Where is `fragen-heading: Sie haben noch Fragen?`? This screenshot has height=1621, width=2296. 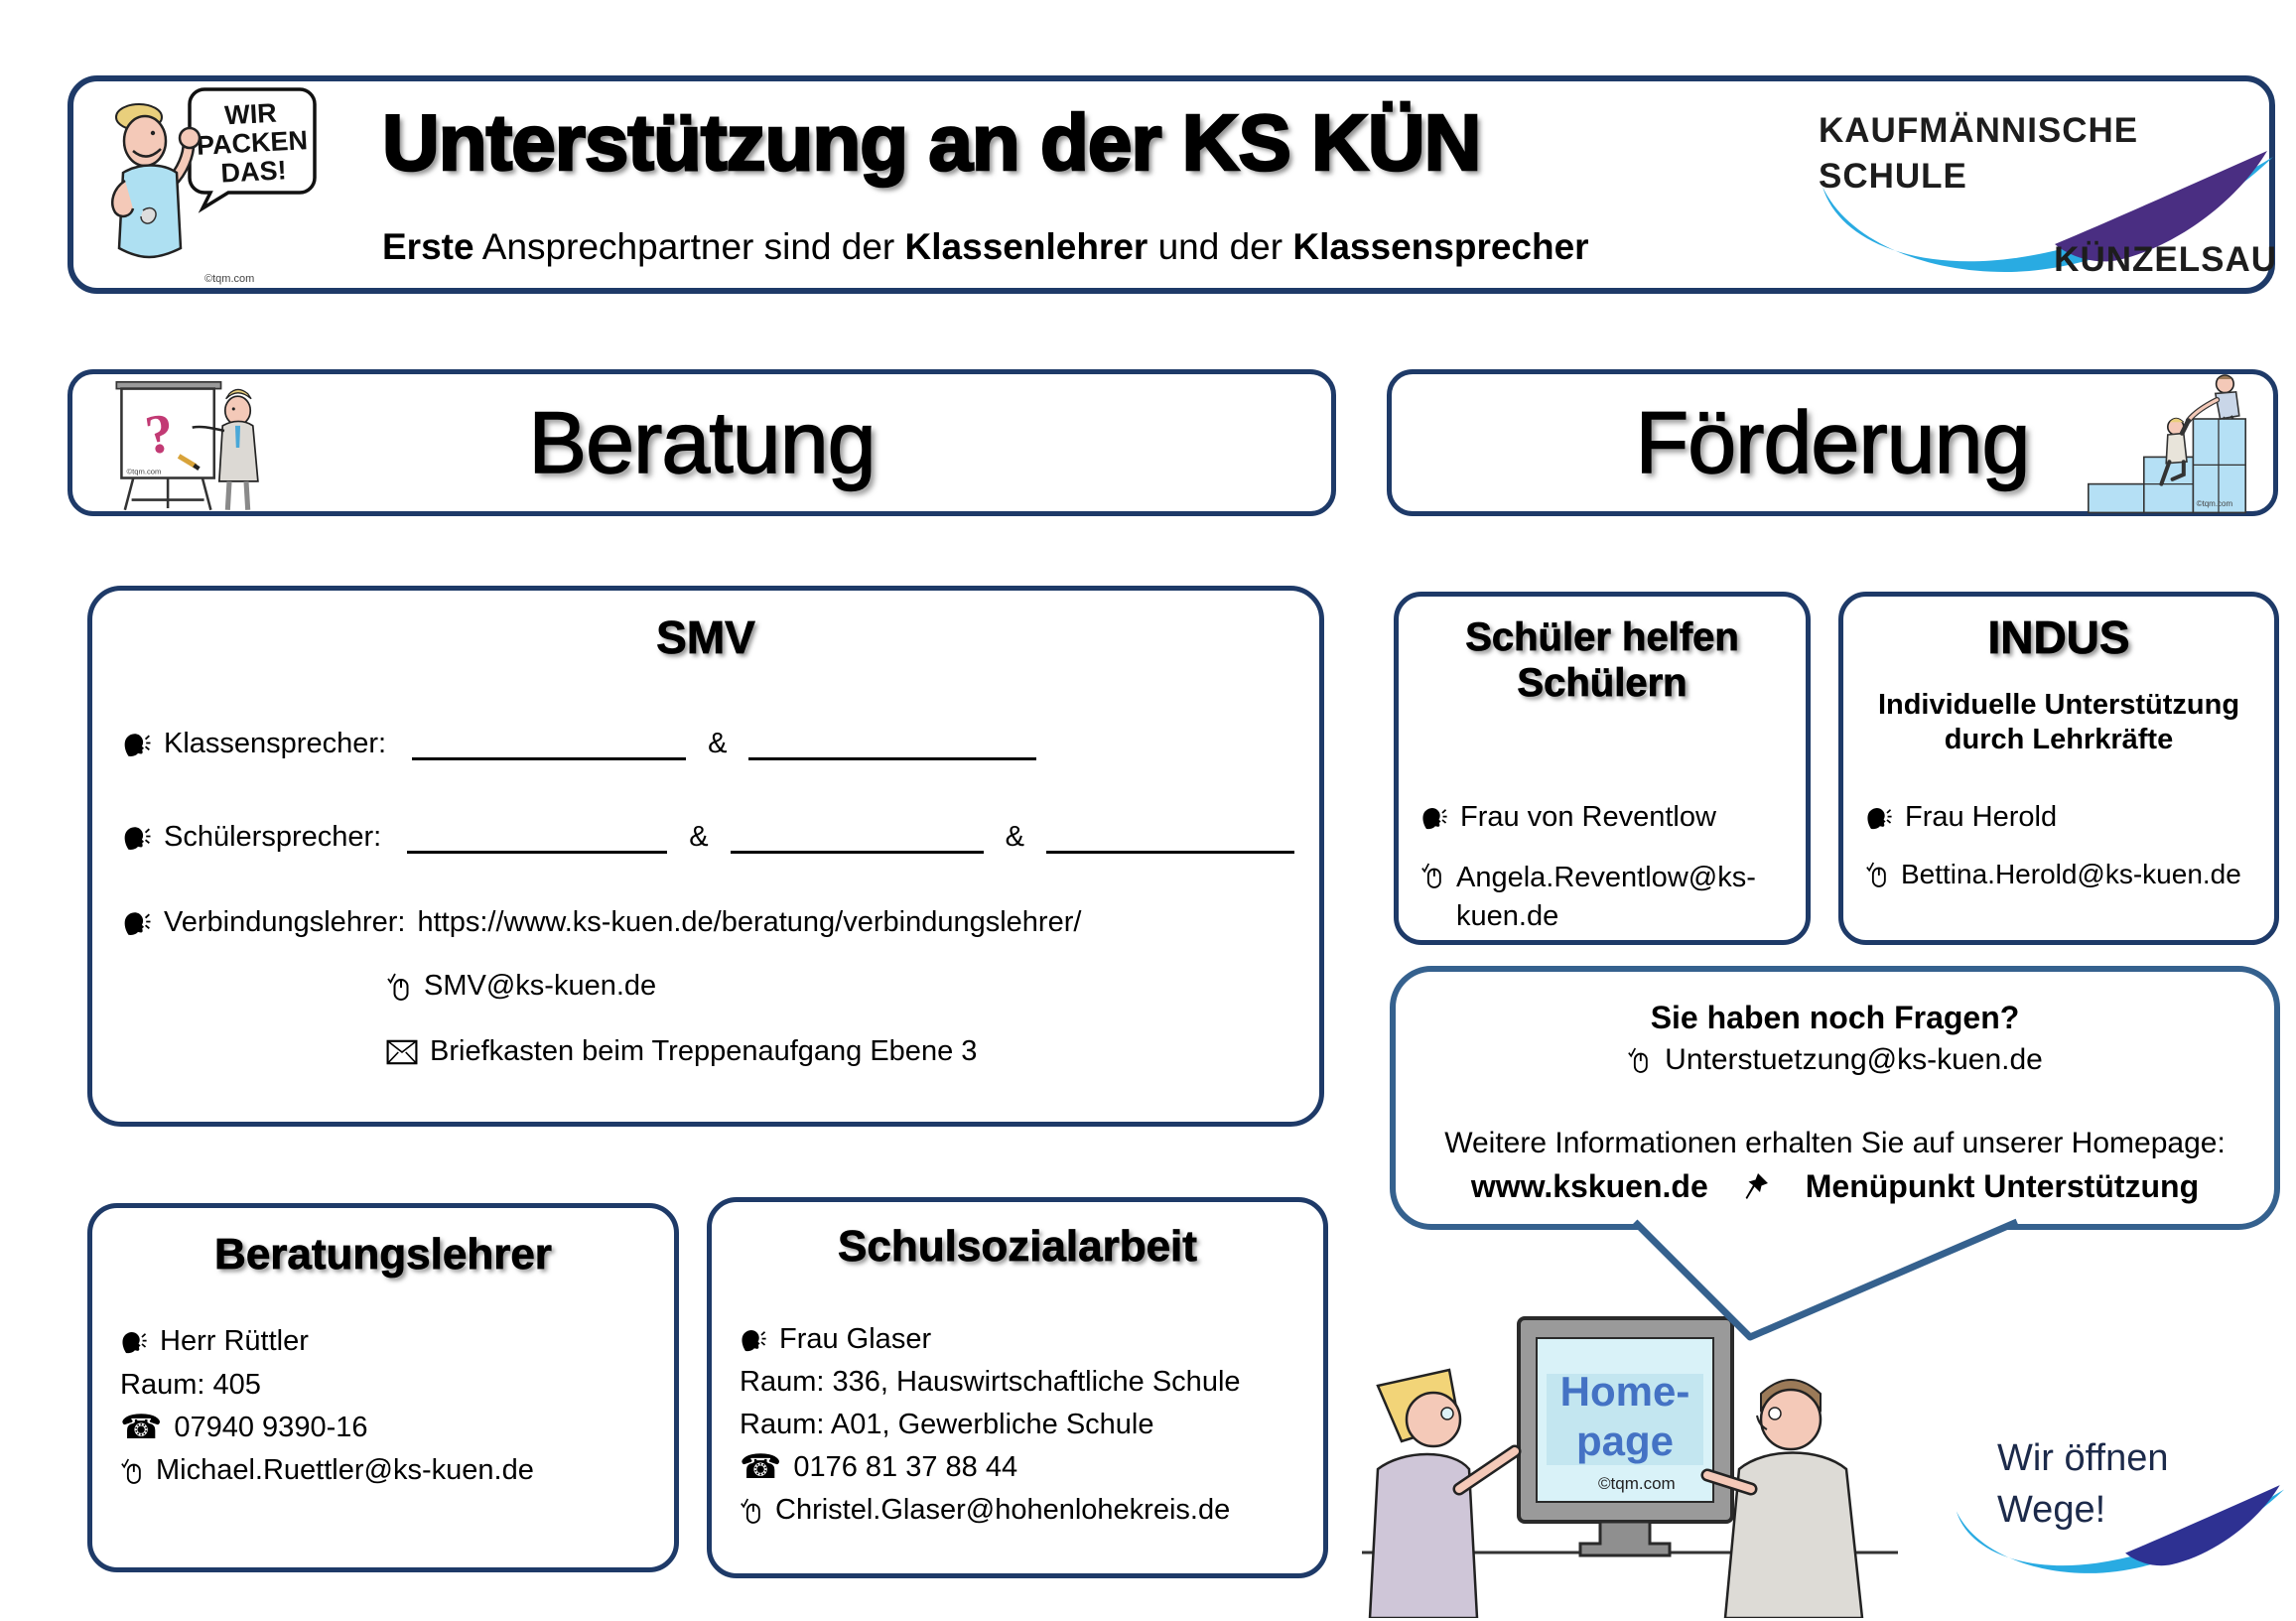
fragen-heading: Sie haben noch Fragen? is located at coordinates (1835, 1017).